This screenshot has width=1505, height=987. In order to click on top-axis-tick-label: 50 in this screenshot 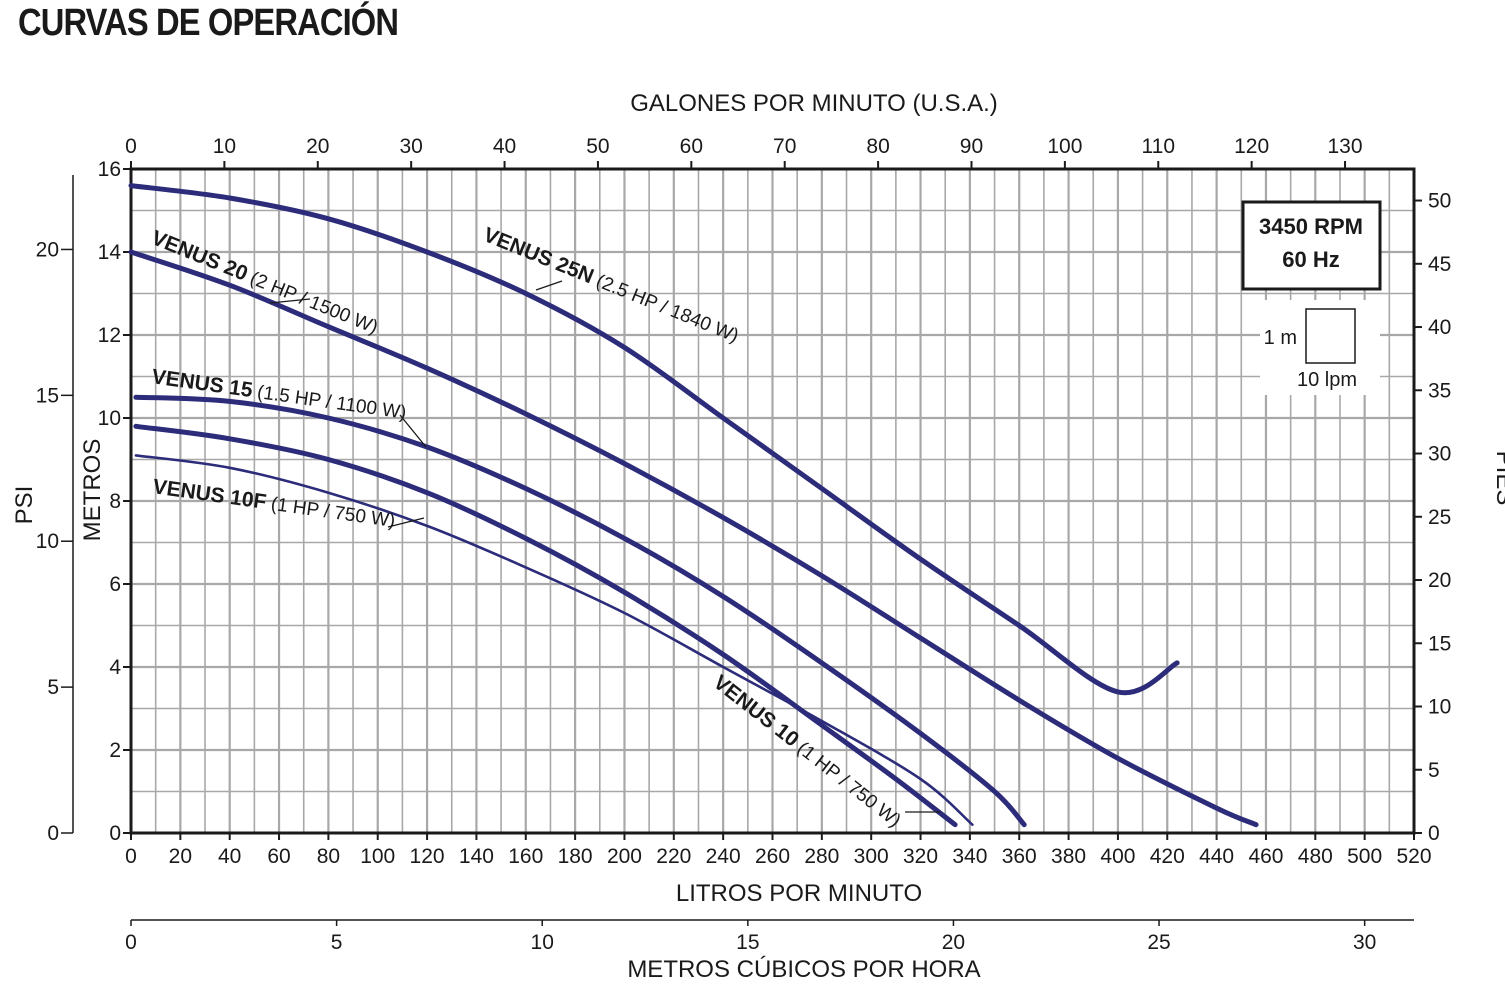, I will do `click(597, 146)`.